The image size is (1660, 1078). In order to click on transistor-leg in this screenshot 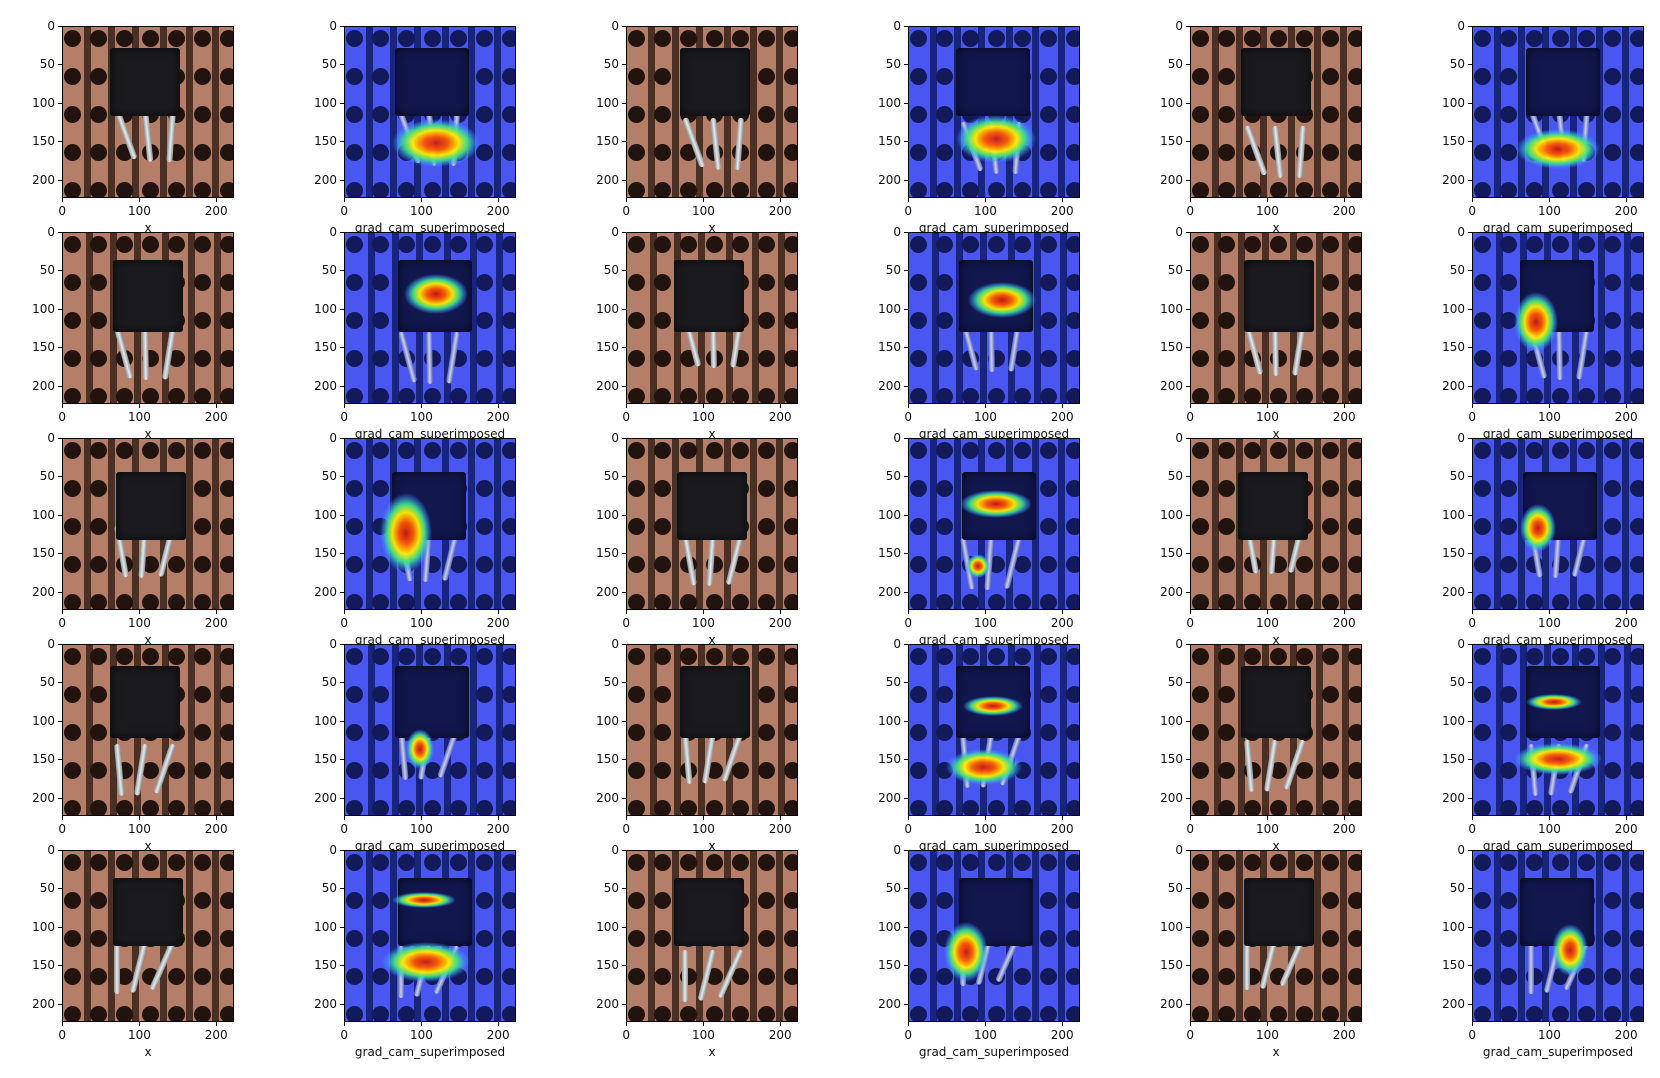, I will do `click(1531, 968)`.